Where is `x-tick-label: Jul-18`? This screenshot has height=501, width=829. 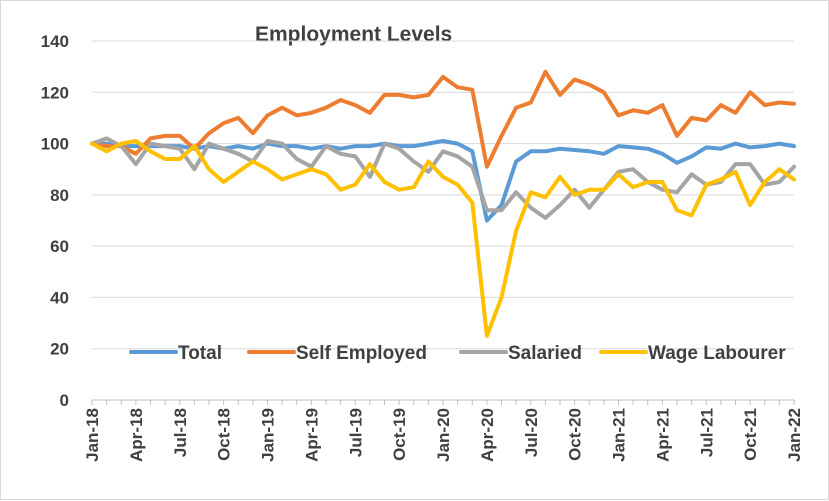 x-tick-label: Jul-18 is located at coordinates (180, 432).